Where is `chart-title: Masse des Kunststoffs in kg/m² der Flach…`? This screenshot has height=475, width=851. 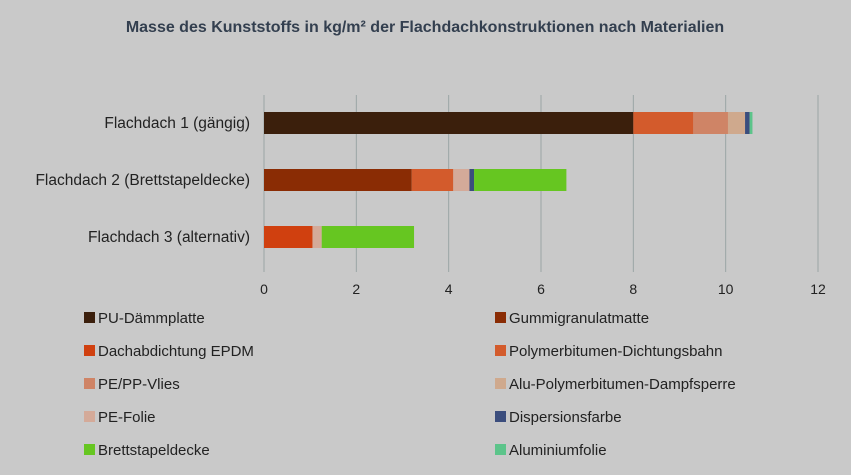 chart-title: Masse des Kunststoffs in kg/m² der Flach… is located at coordinates (425, 27).